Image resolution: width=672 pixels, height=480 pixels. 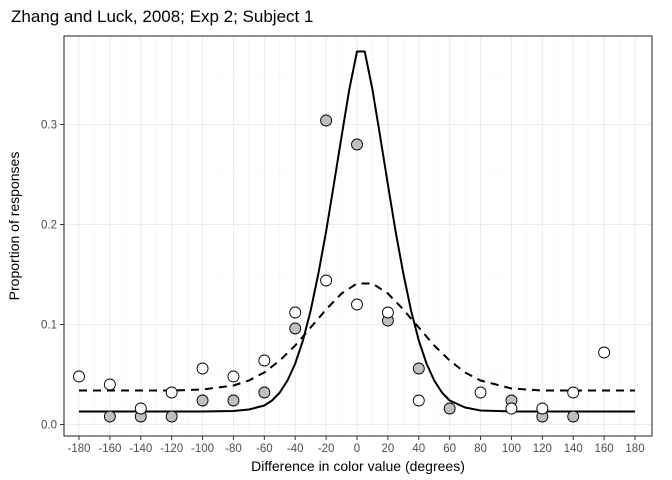 What do you see at coordinates (357, 449) in the screenshot?
I see `x-tick-label: 0` at bounding box center [357, 449].